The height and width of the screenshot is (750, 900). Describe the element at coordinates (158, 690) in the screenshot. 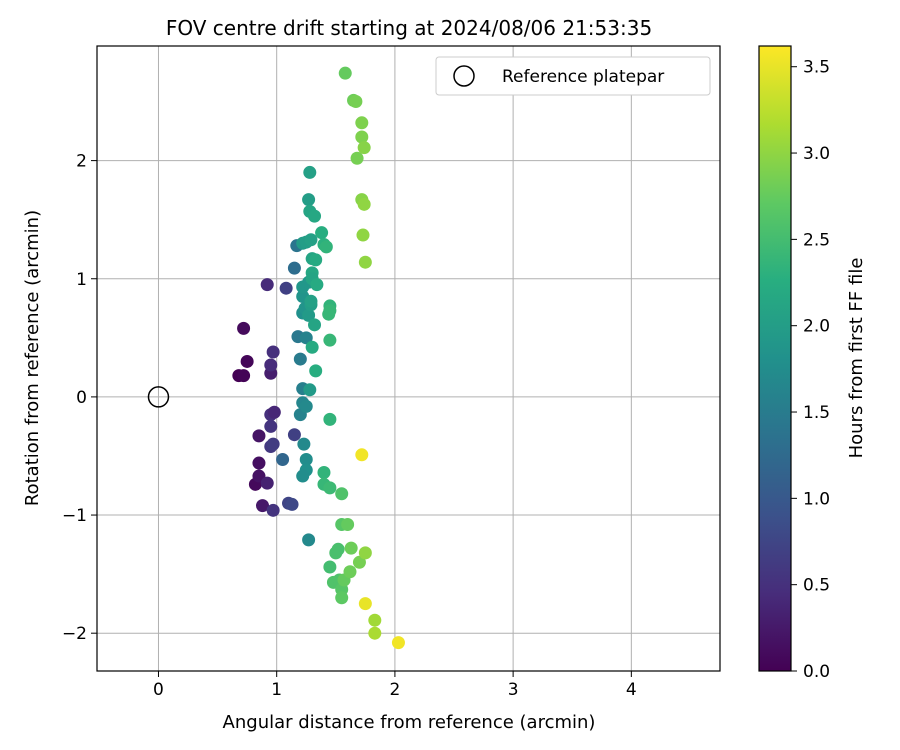

I see `x-tick-label: 0` at that location.